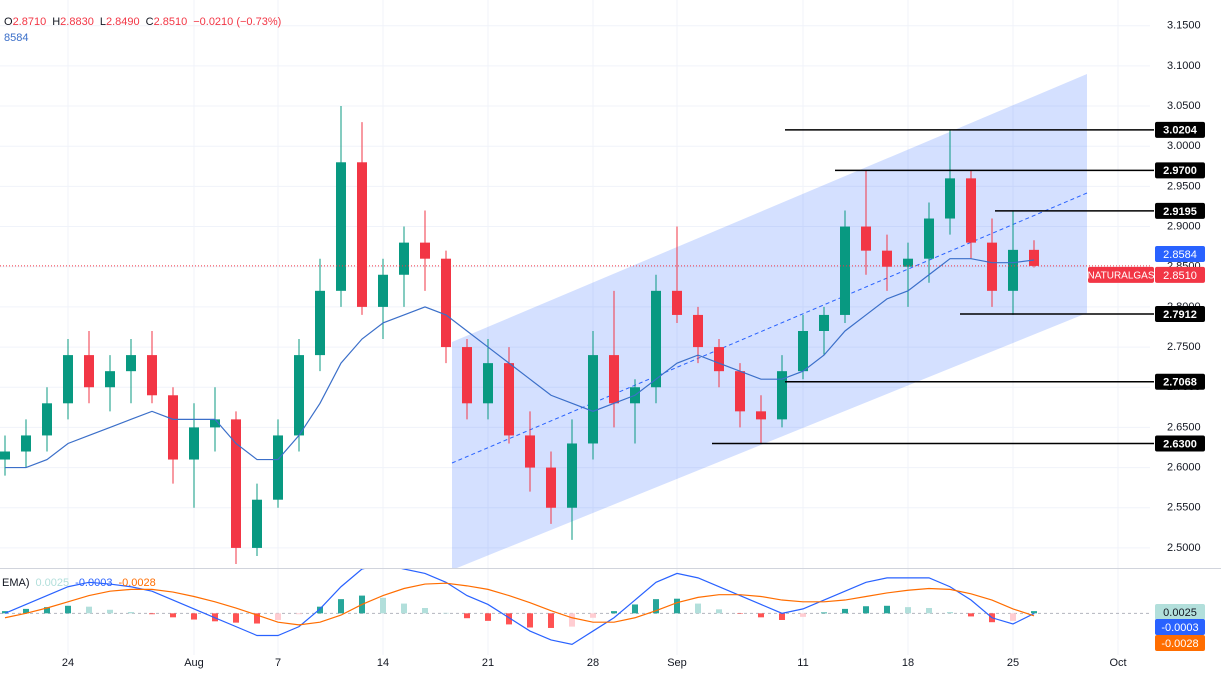 The height and width of the screenshot is (677, 1221). Describe the element at coordinates (1184, 26) in the screenshot. I see `y-tick-label: 3.1500` at that location.